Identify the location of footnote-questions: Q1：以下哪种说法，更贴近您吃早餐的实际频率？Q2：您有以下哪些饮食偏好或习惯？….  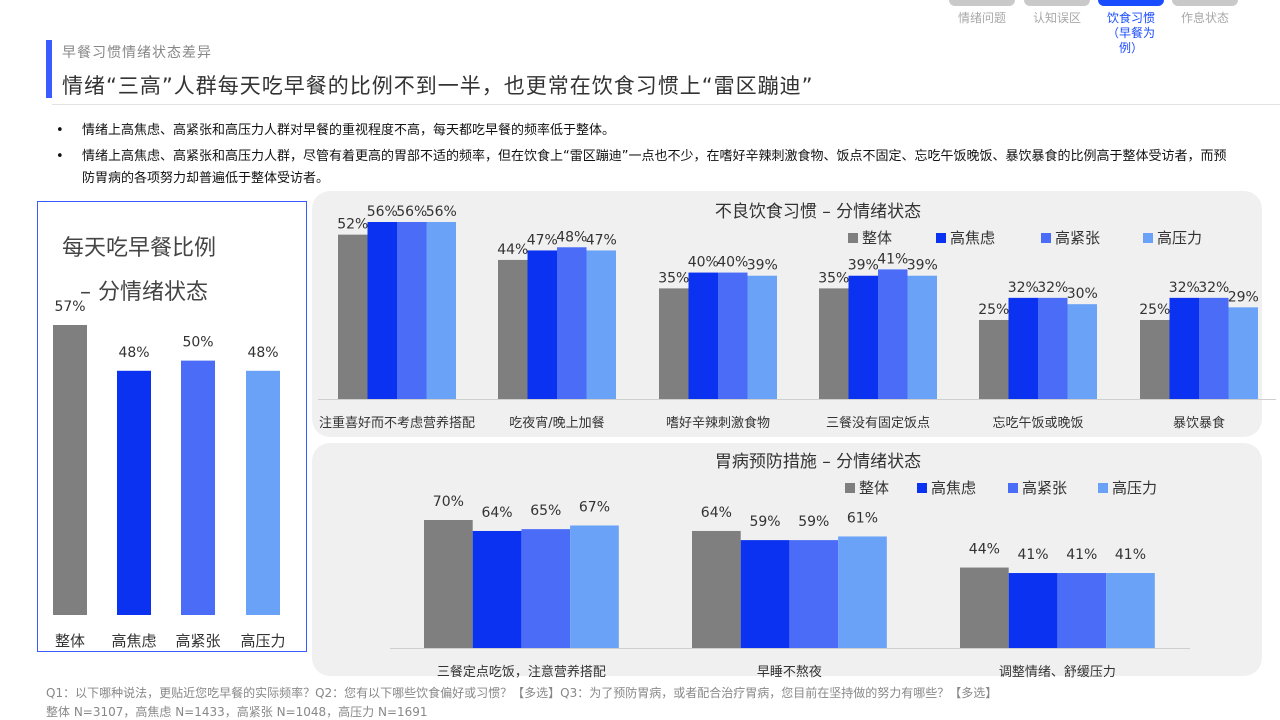
(522, 693).